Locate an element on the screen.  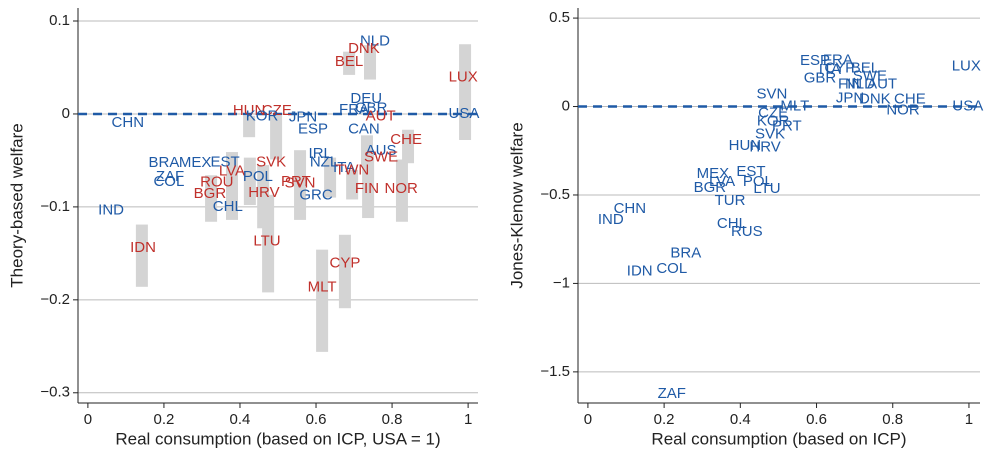
x-axis-title: Real consumption (based on ICP, USA = 1) is located at coordinates (277, 438).